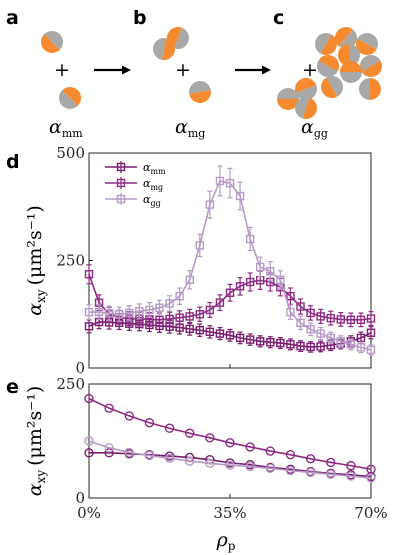 The height and width of the screenshot is (555, 415). I want to click on arrow-b-to-c, so click(253, 70).